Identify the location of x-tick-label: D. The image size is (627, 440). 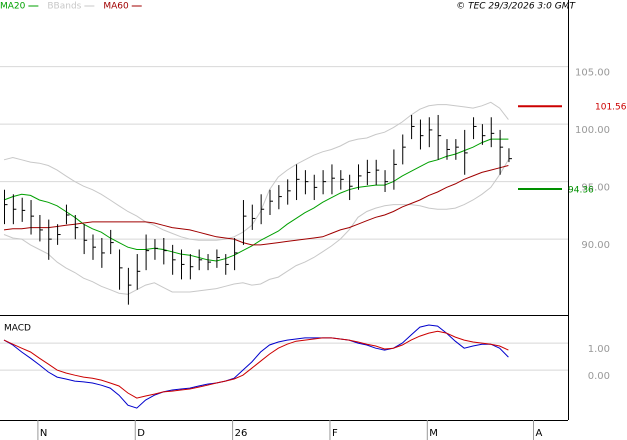
(141, 433).